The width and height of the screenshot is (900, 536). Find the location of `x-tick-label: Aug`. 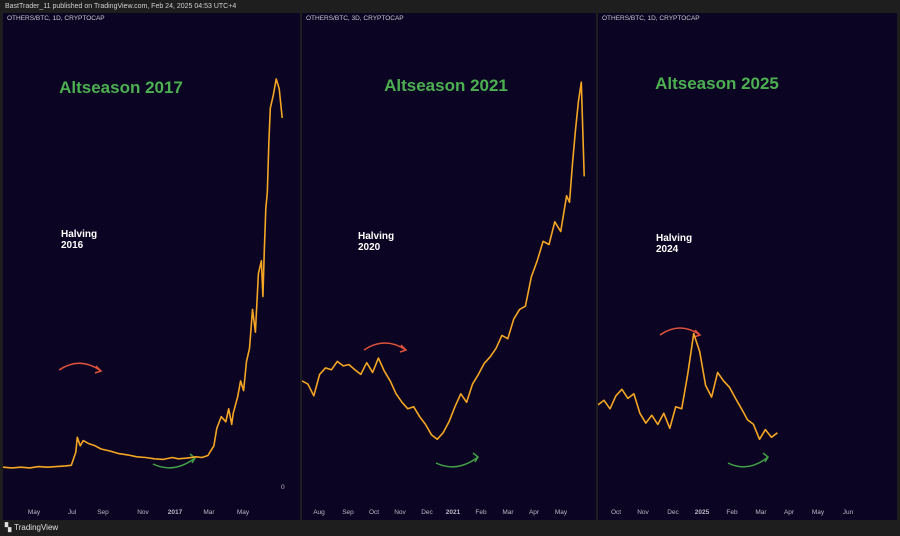

x-tick-label: Aug is located at coordinates (319, 512).